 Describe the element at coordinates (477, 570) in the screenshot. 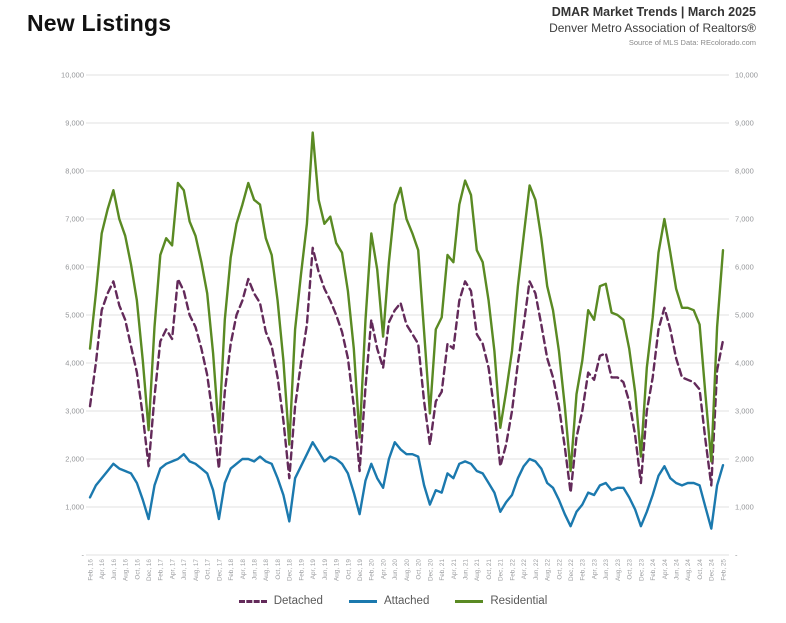

I see `svg-text: Aug, 21` at that location.